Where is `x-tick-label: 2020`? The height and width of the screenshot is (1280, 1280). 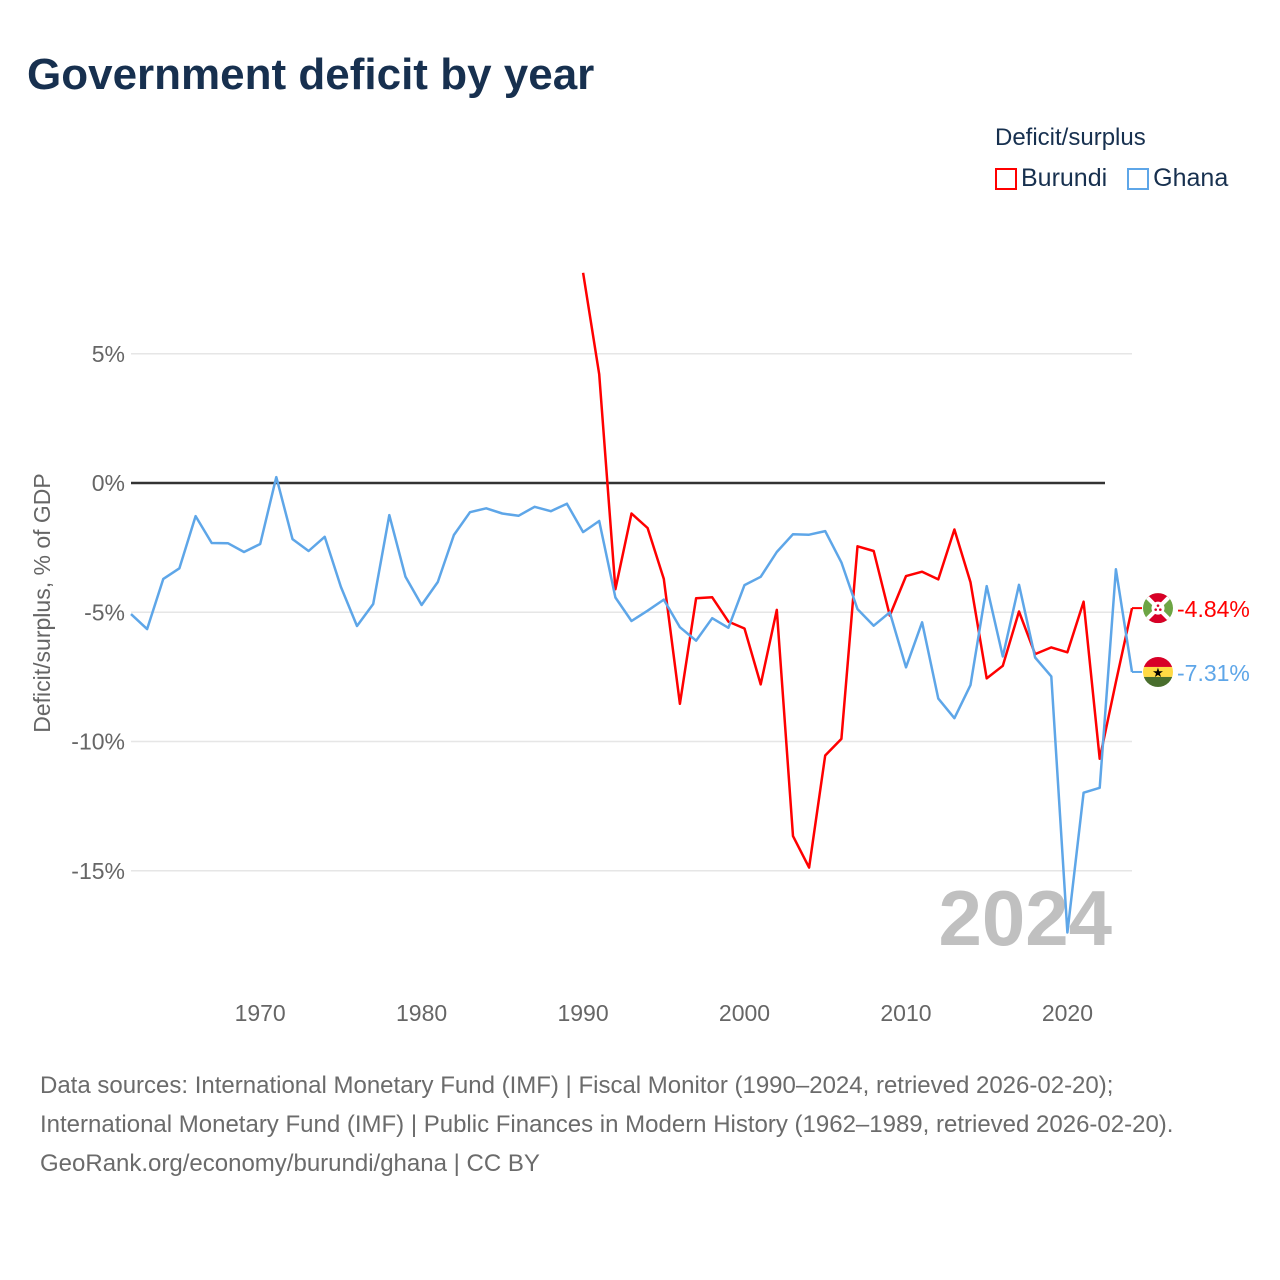
x-tick-label: 2020 is located at coordinates (1067, 1013).